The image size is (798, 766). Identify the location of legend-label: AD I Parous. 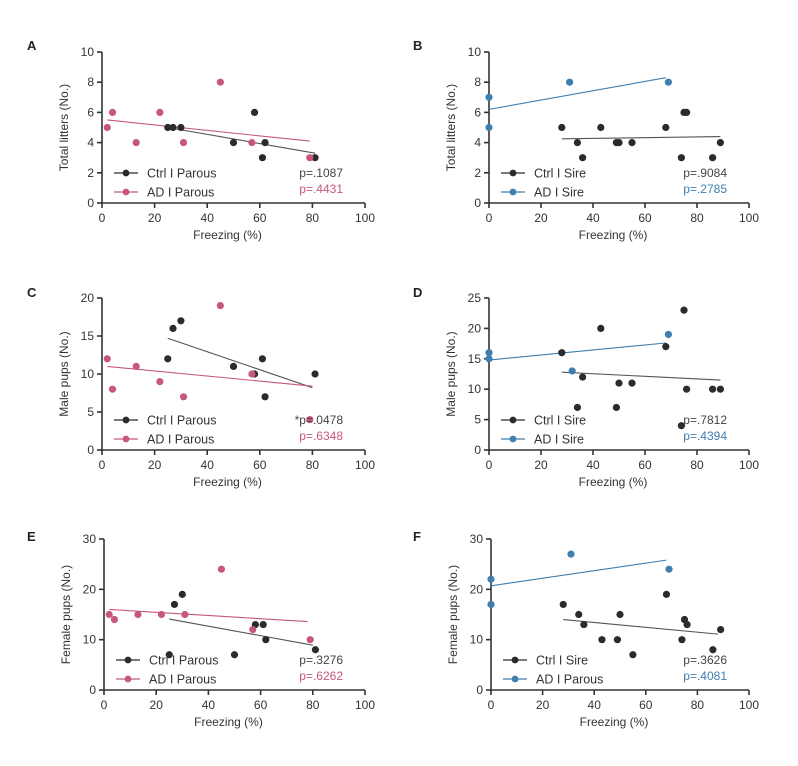
(180, 193).